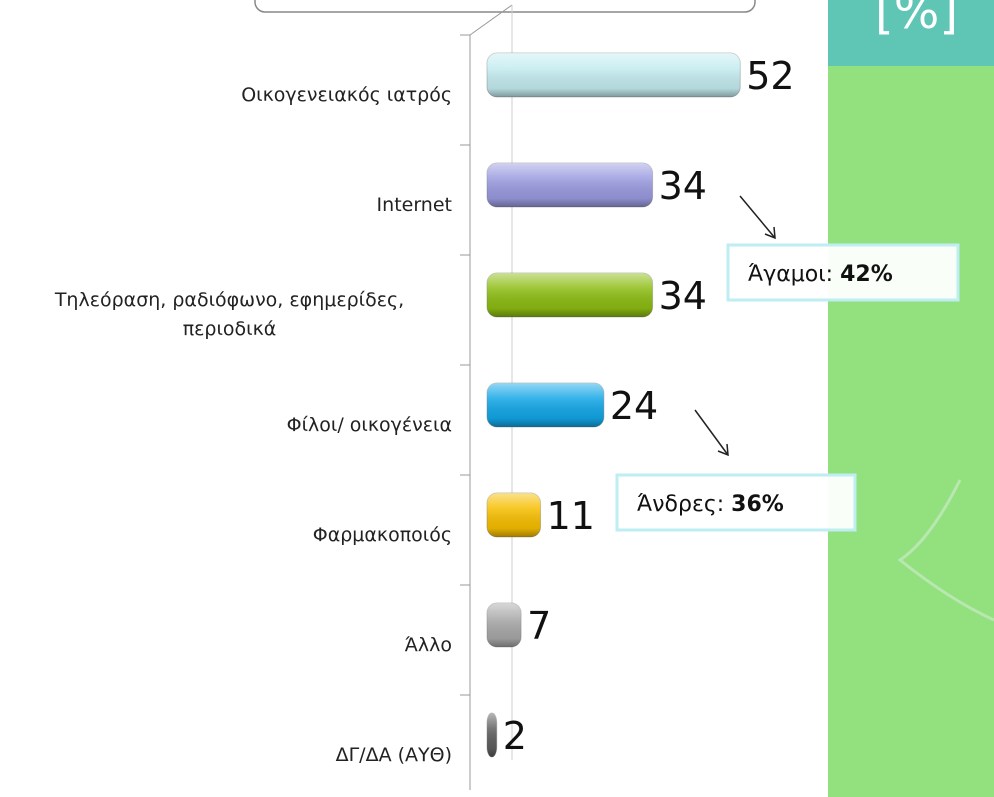 The image size is (994, 797). Describe the element at coordinates (945, 550) in the screenshot. I see `decoration` at that location.